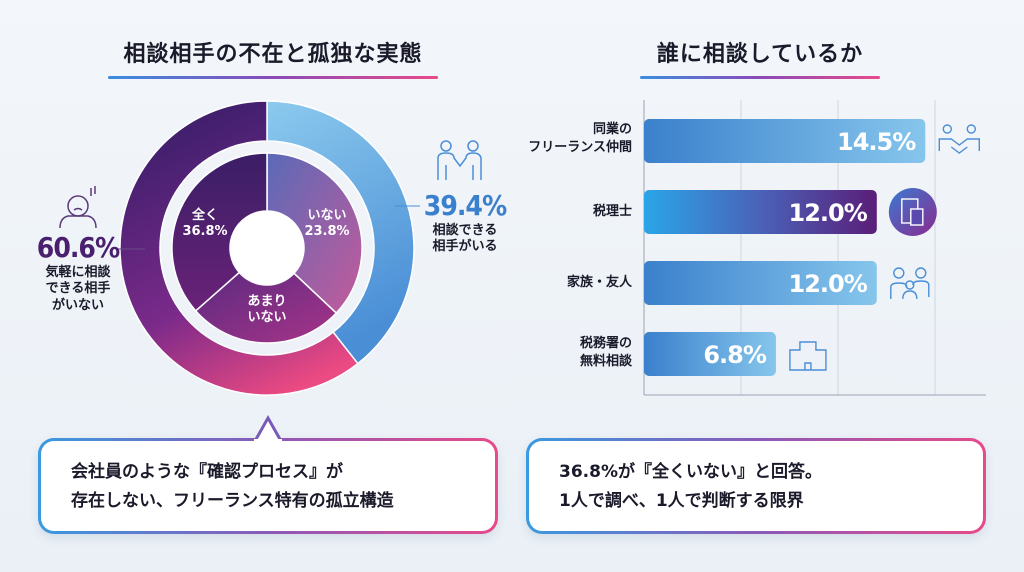 This screenshot has width=1024, height=572. What do you see at coordinates (572, 138) in the screenshot?
I see `bar-category-peers: 同業のフリーランス仲間` at bounding box center [572, 138].